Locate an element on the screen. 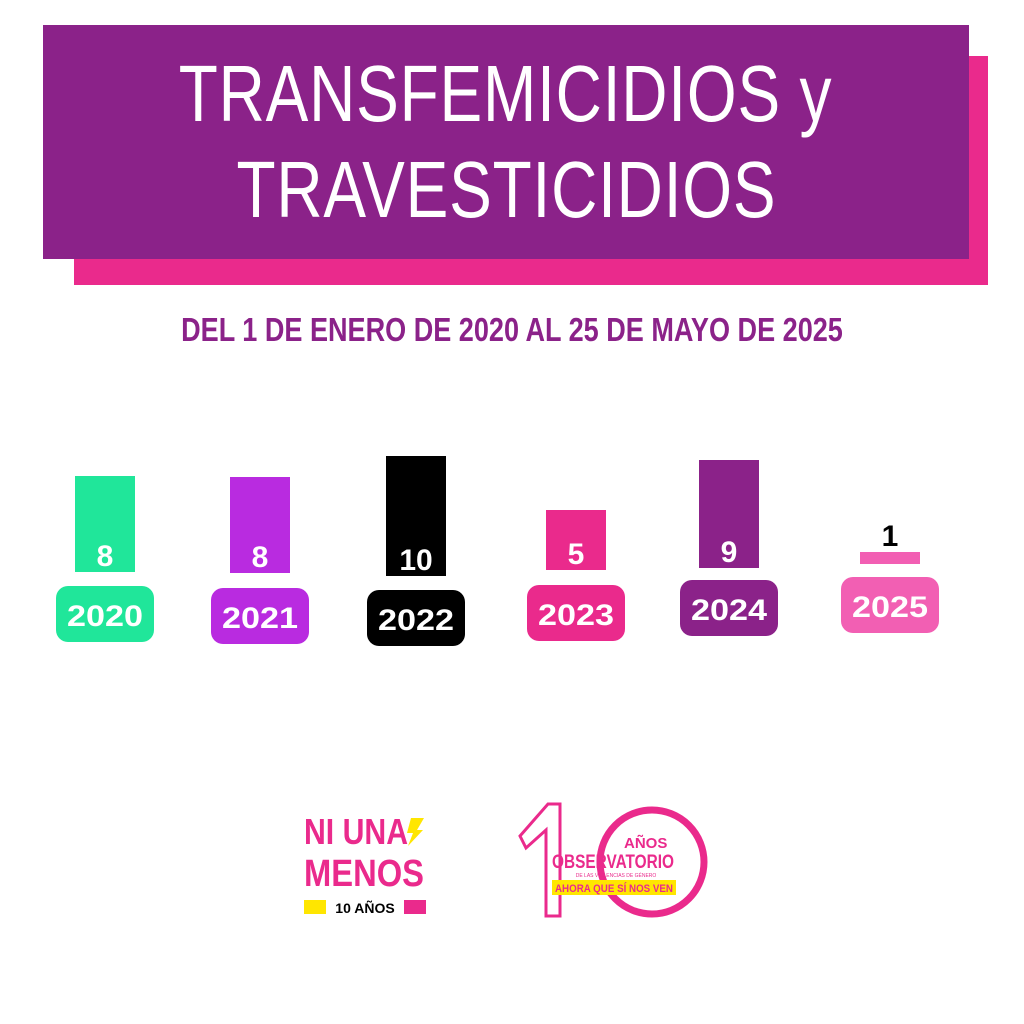  value-label-2022: 10 is located at coordinates (415, 560).